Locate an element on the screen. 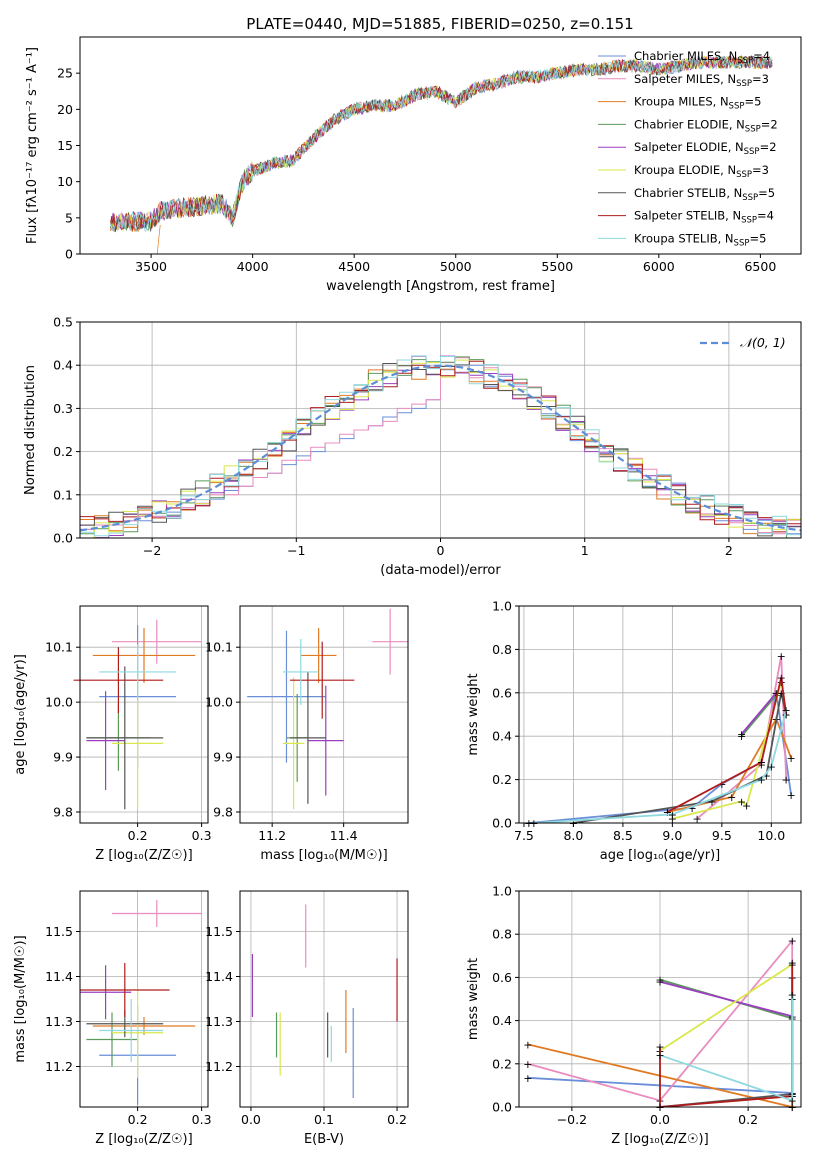 The height and width of the screenshot is (1170, 819). wAge-x-tick-label: 9.5 is located at coordinates (722, 835).